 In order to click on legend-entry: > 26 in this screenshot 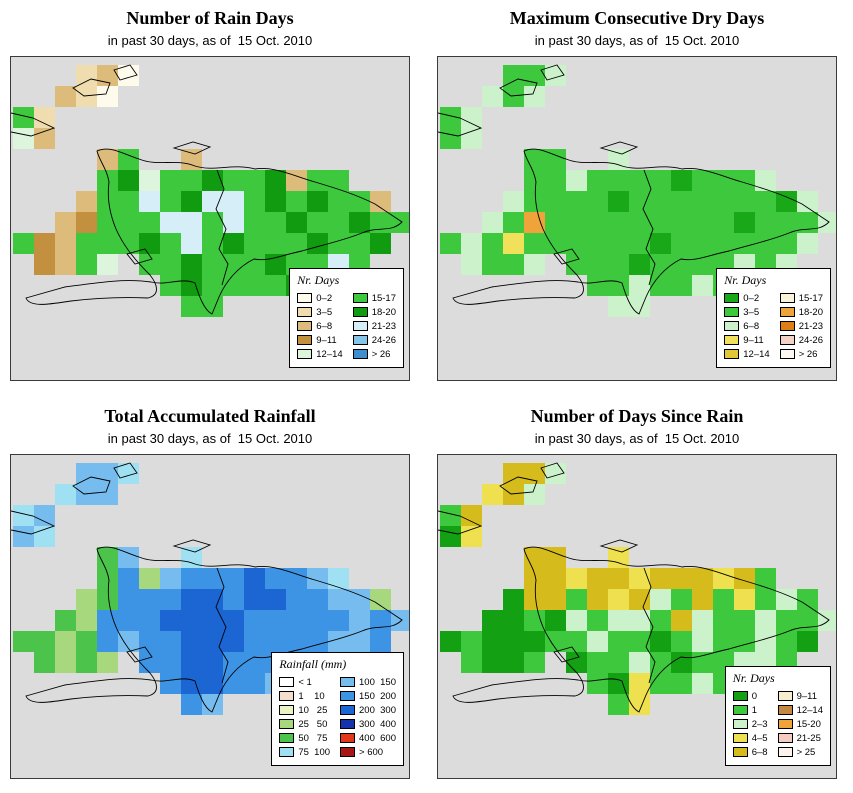, I will do `click(801, 354)`.